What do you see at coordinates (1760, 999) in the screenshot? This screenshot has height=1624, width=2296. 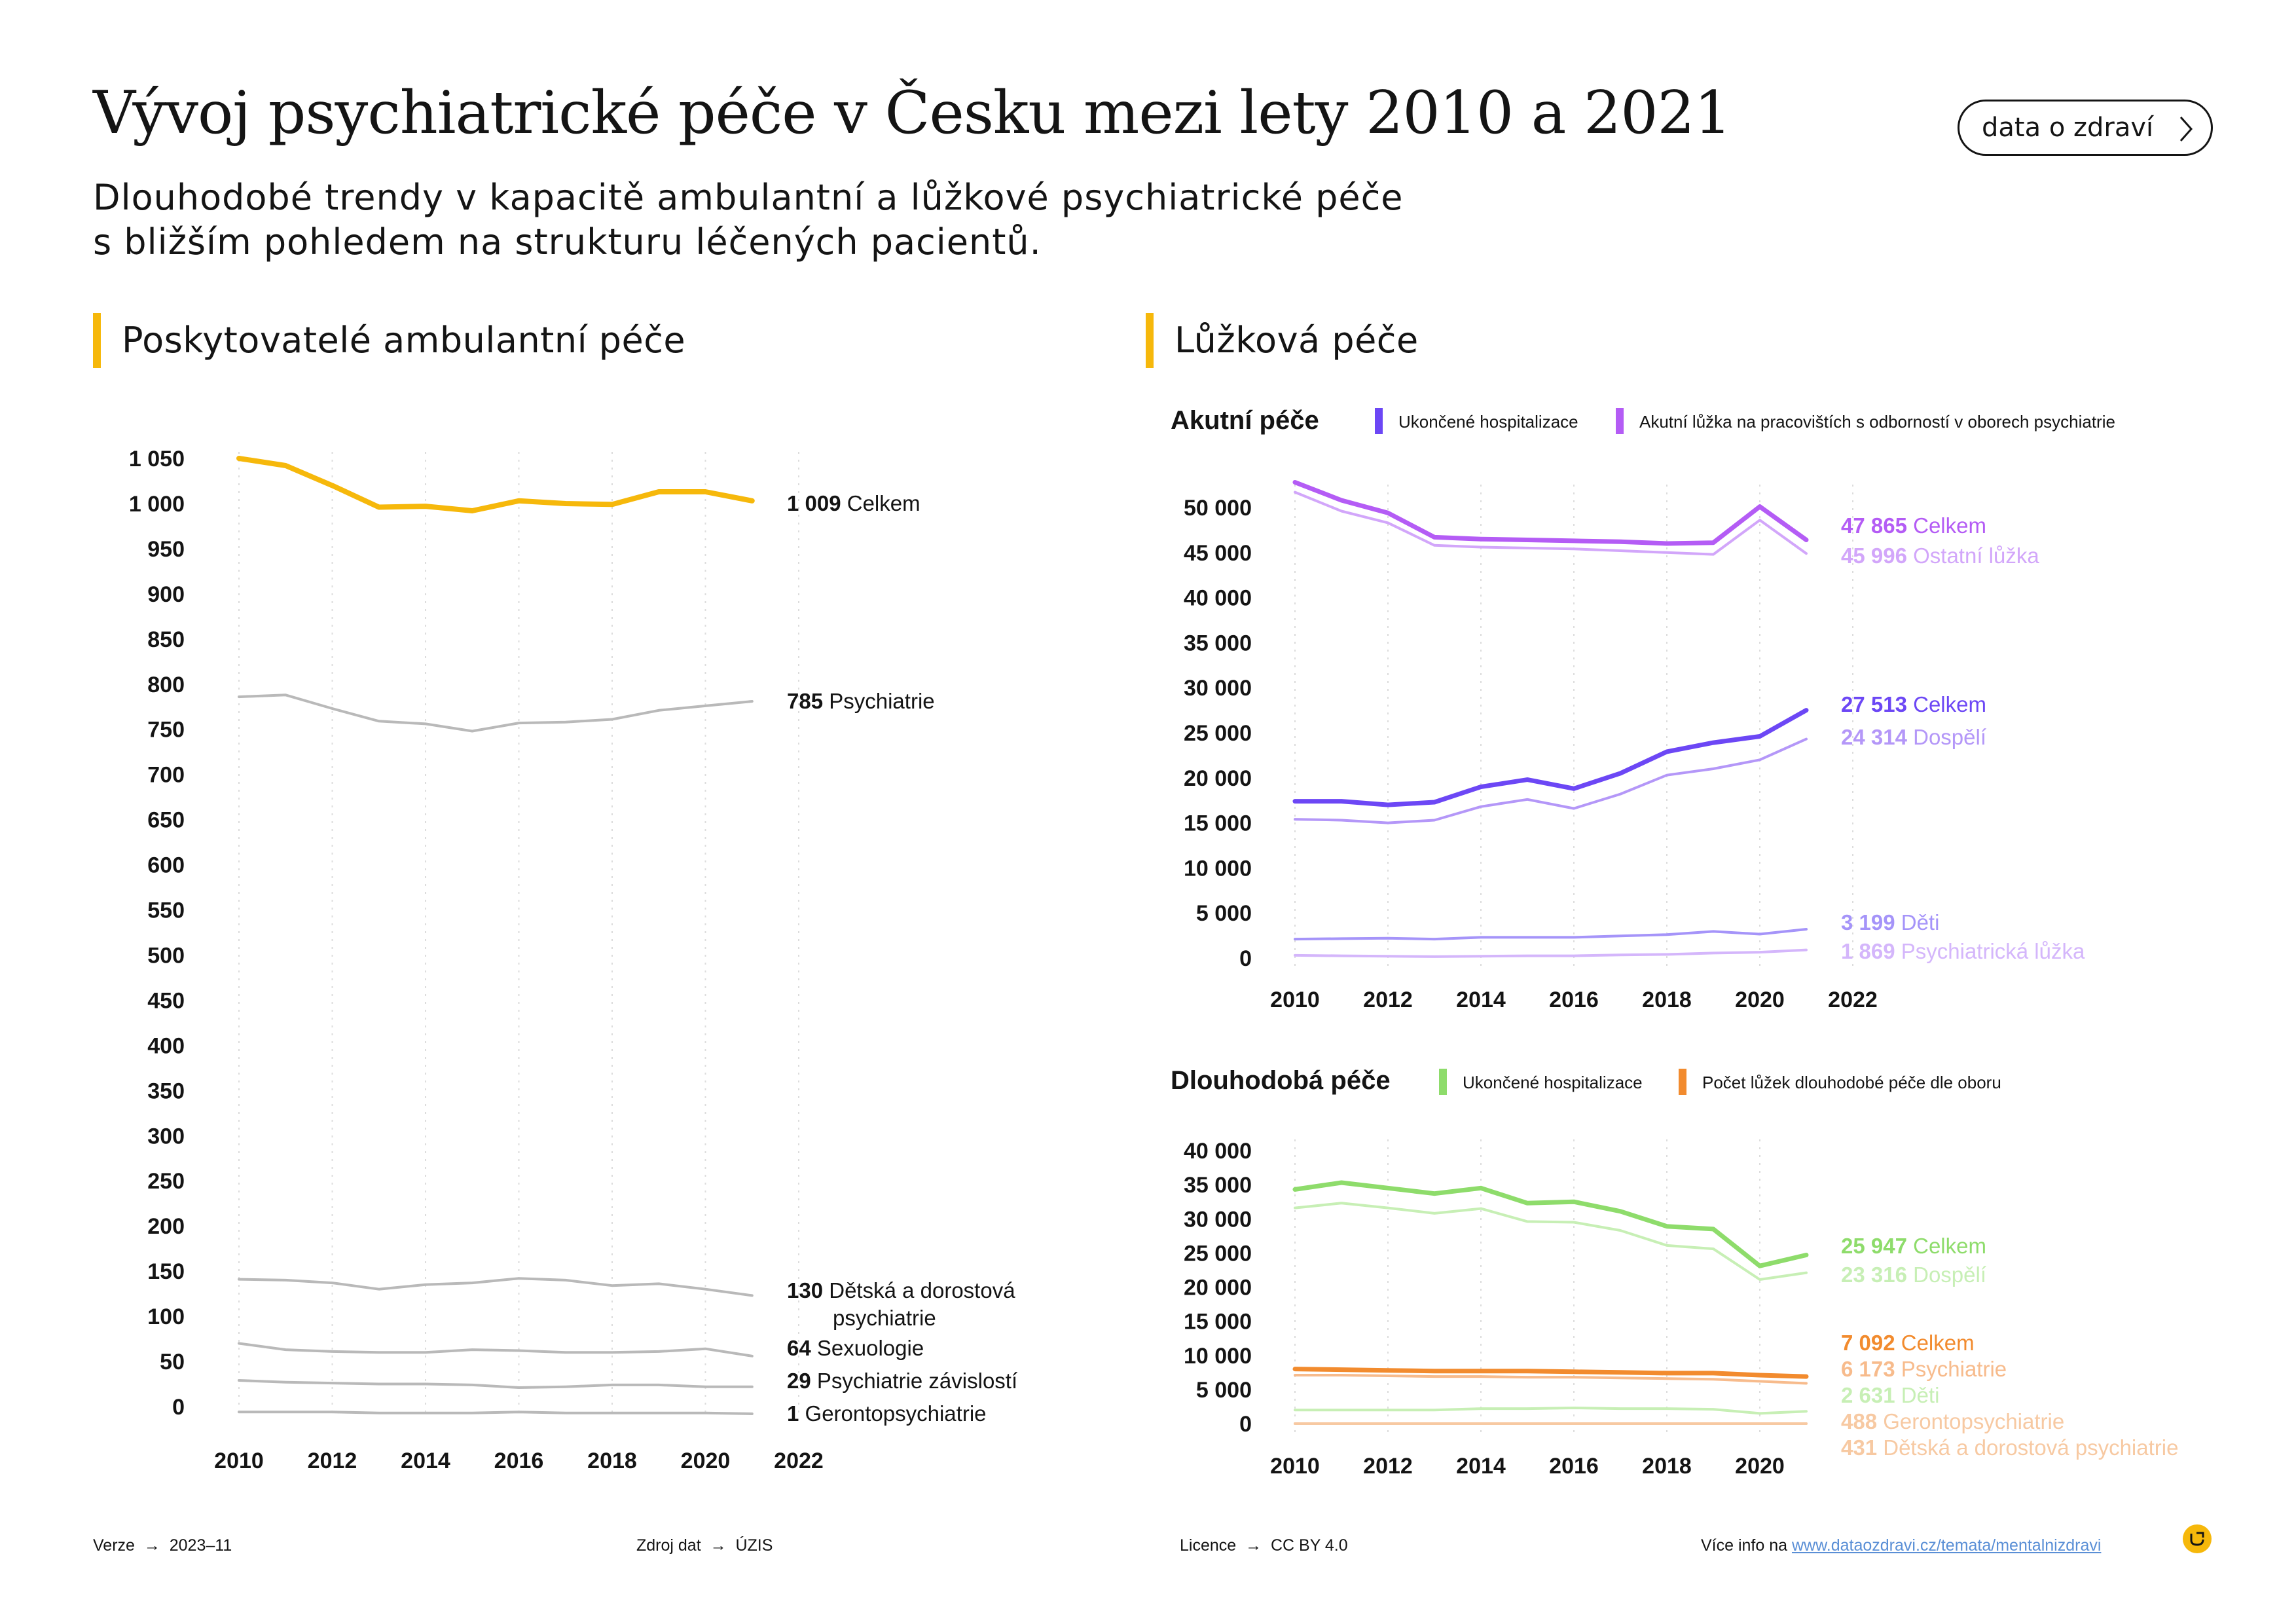 I see `x-tick-label: 2020` at bounding box center [1760, 999].